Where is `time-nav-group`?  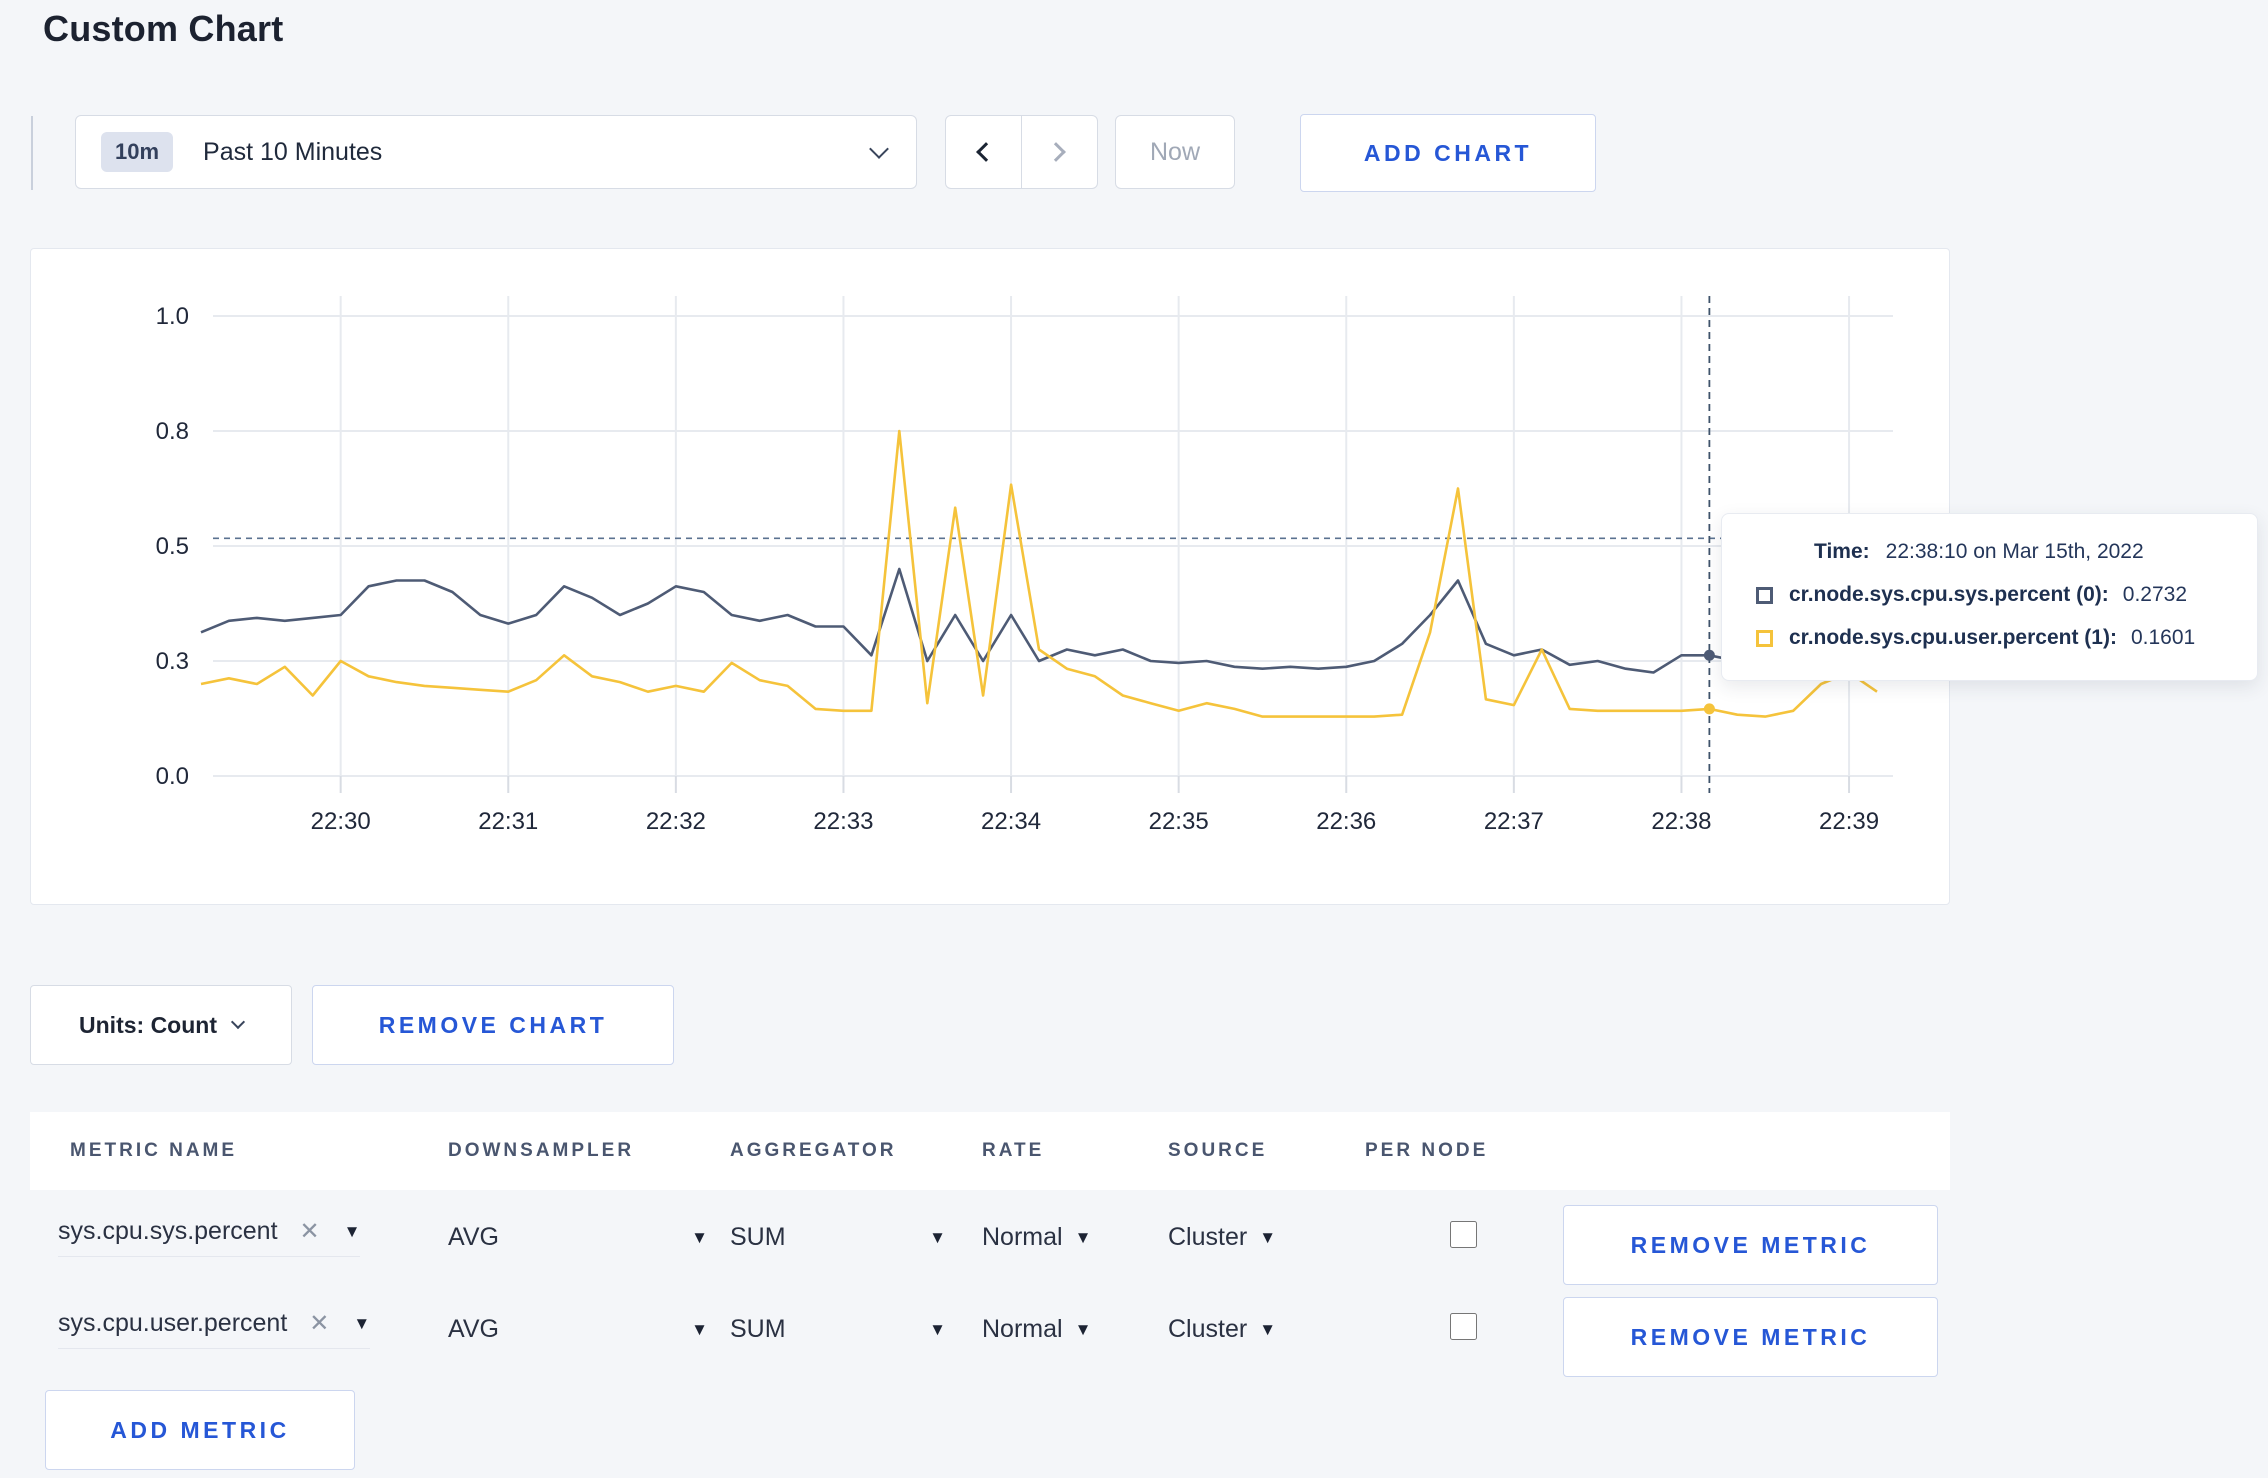 time-nav-group is located at coordinates (1021, 152).